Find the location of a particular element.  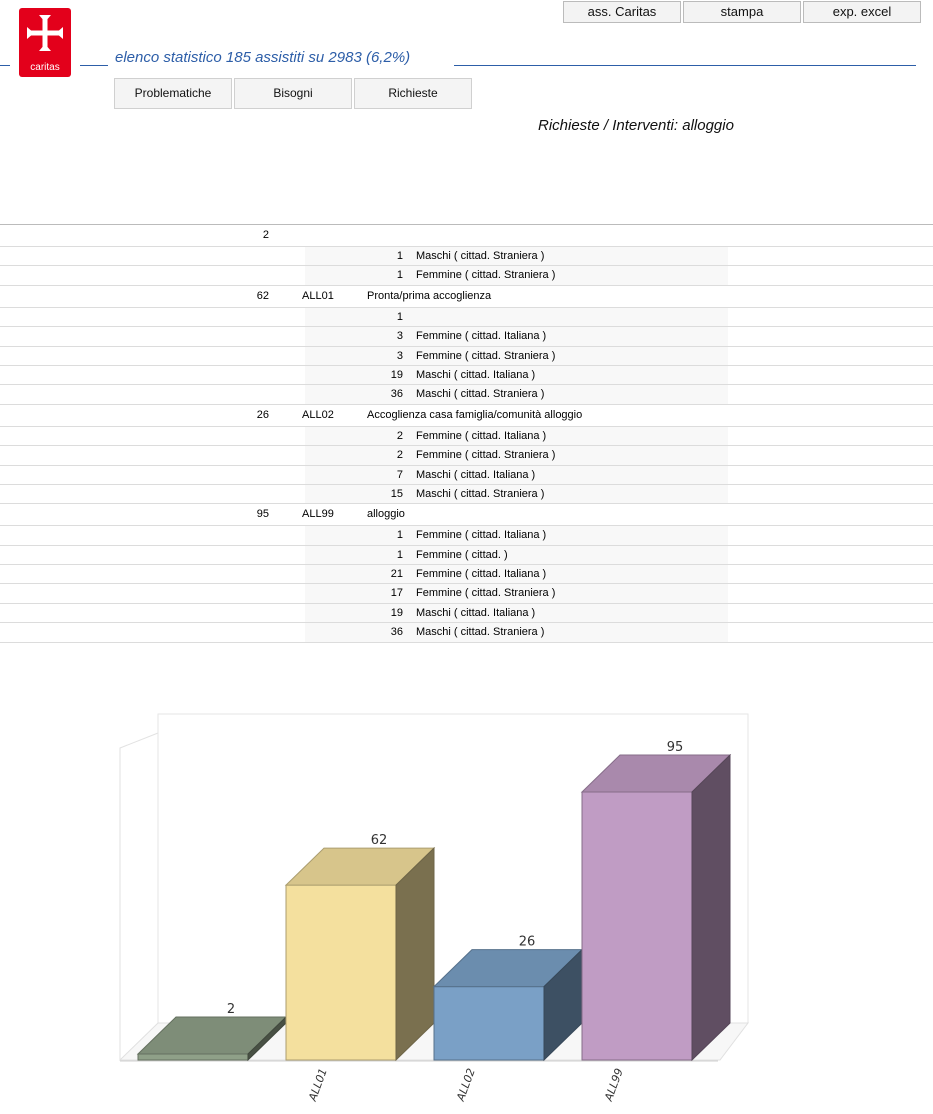

table-row: 2 Femmine ( cittad. Italiana ) is located at coordinates (466, 436).